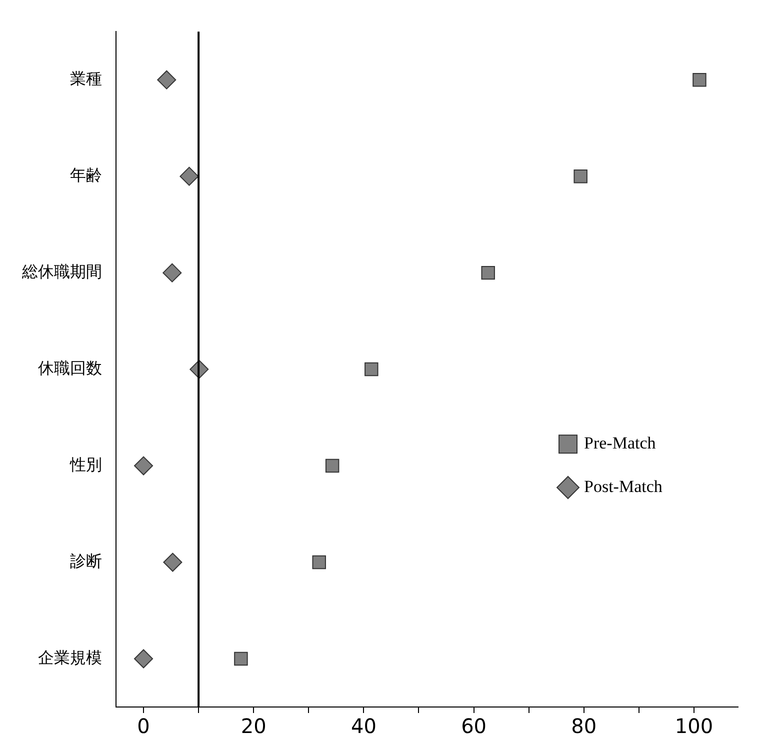  Describe the element at coordinates (694, 726) in the screenshot. I see `x-tick-label: 100` at that location.